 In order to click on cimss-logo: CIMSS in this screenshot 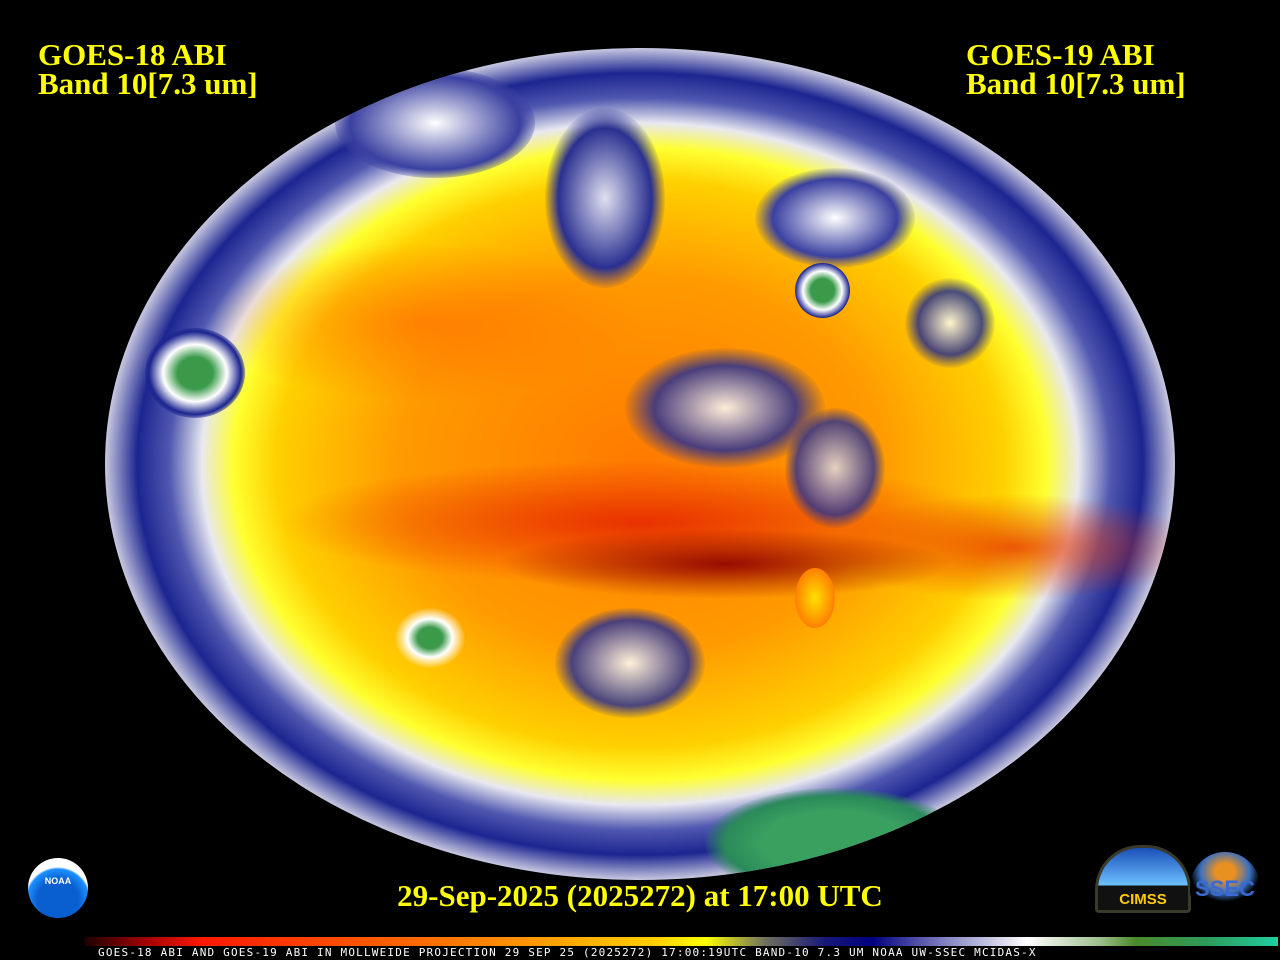, I will do `click(1143, 879)`.